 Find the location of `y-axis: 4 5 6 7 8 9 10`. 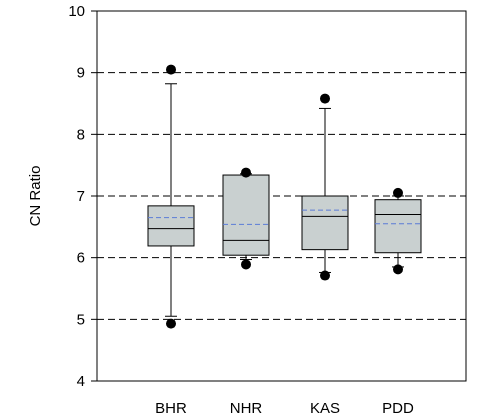

y-axis: 4 5 6 7 8 9 10 is located at coordinates (82, 196).